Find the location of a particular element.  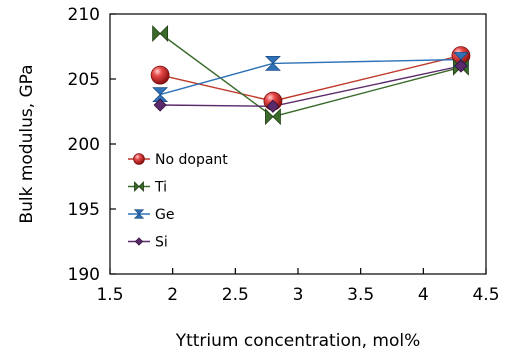

legend-item-ge: Ge is located at coordinates (151, 215).